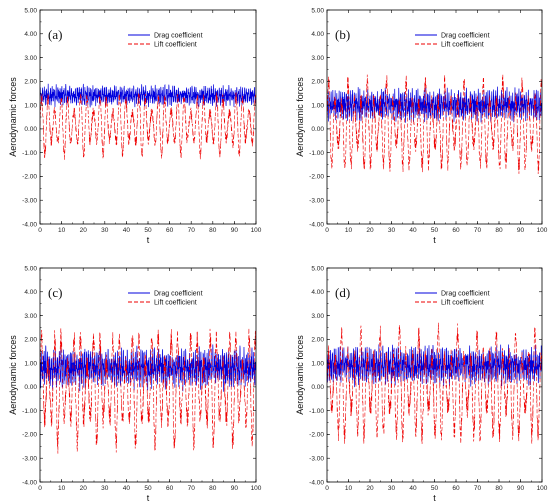 This screenshot has width=550, height=504. I want to click on panel-label: (c), so click(55, 292).